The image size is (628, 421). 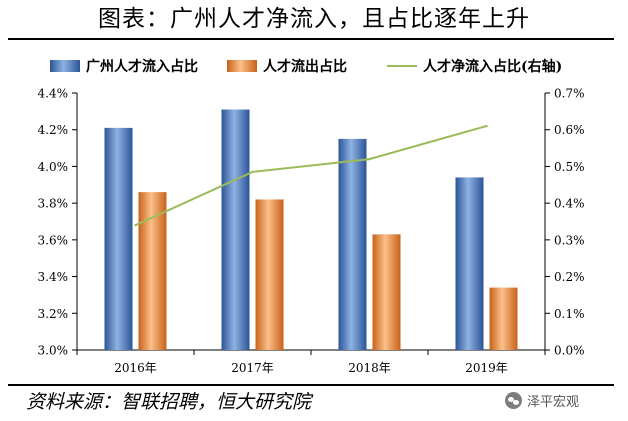 I want to click on right-tick-label: 0.5%, so click(x=569, y=167).